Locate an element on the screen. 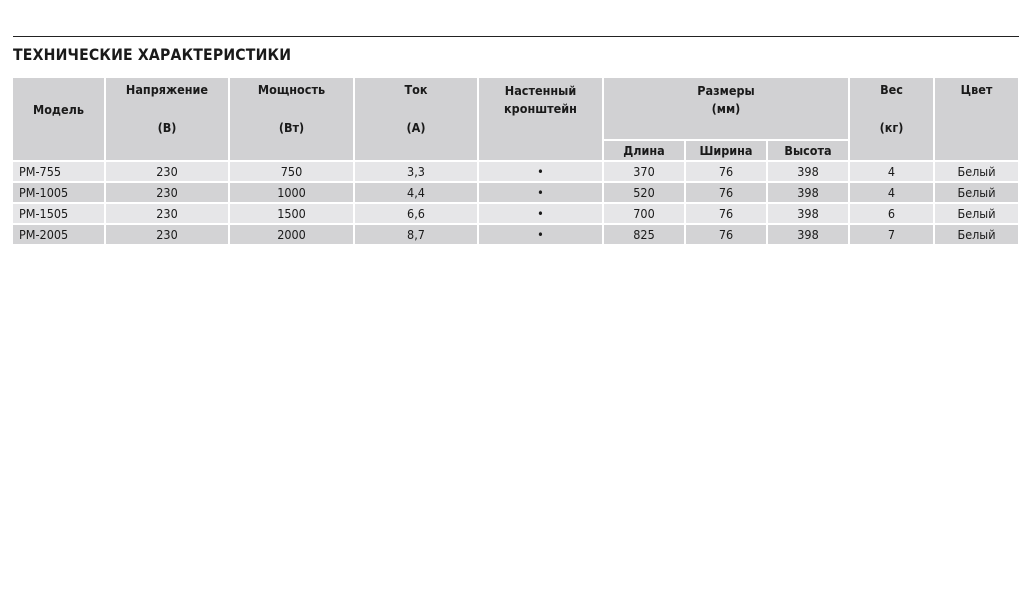  table-row: PM-2005 230 2000 8,7 • 825 76 398 7 Белый is located at coordinates (515, 234).